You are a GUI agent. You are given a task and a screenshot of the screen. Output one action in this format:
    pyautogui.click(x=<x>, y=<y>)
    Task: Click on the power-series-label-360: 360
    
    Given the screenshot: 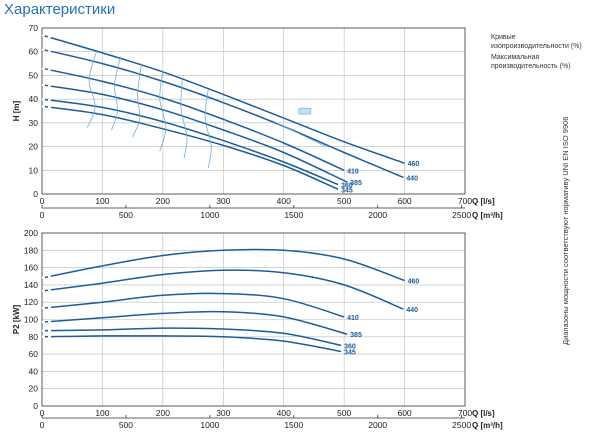 What is the action you would take?
    pyautogui.click(x=350, y=346)
    